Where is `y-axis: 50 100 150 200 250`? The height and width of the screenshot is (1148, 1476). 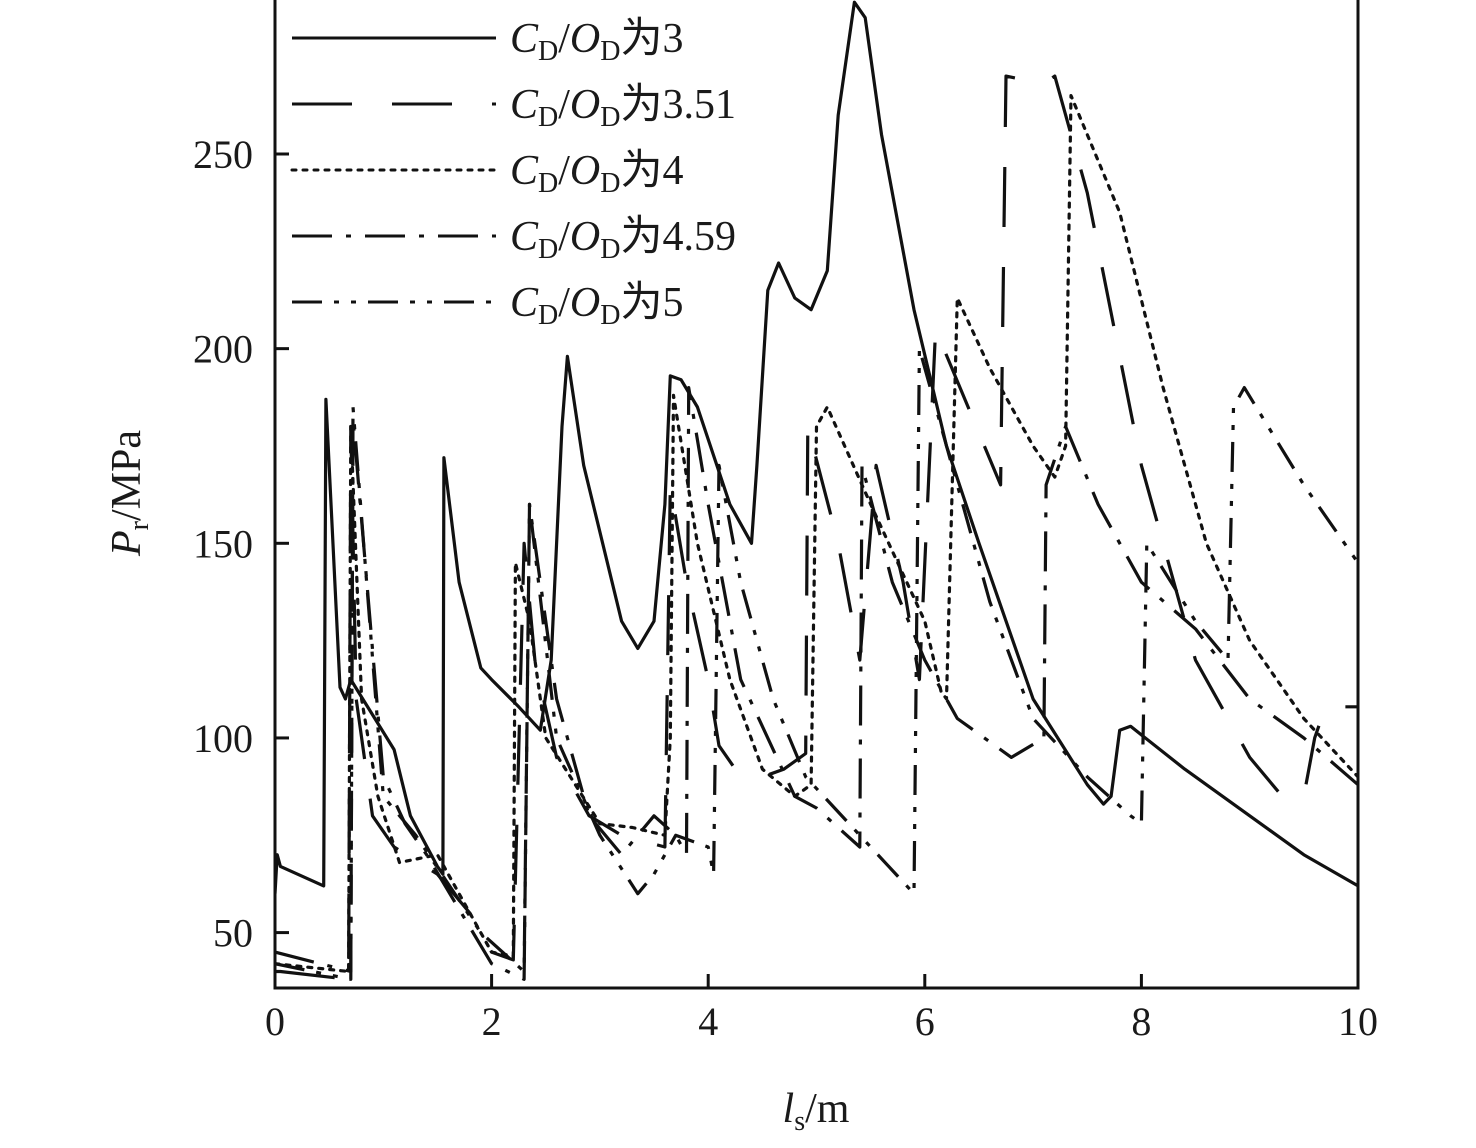
y-axis: 50 100 150 200 250 is located at coordinates (241, 544).